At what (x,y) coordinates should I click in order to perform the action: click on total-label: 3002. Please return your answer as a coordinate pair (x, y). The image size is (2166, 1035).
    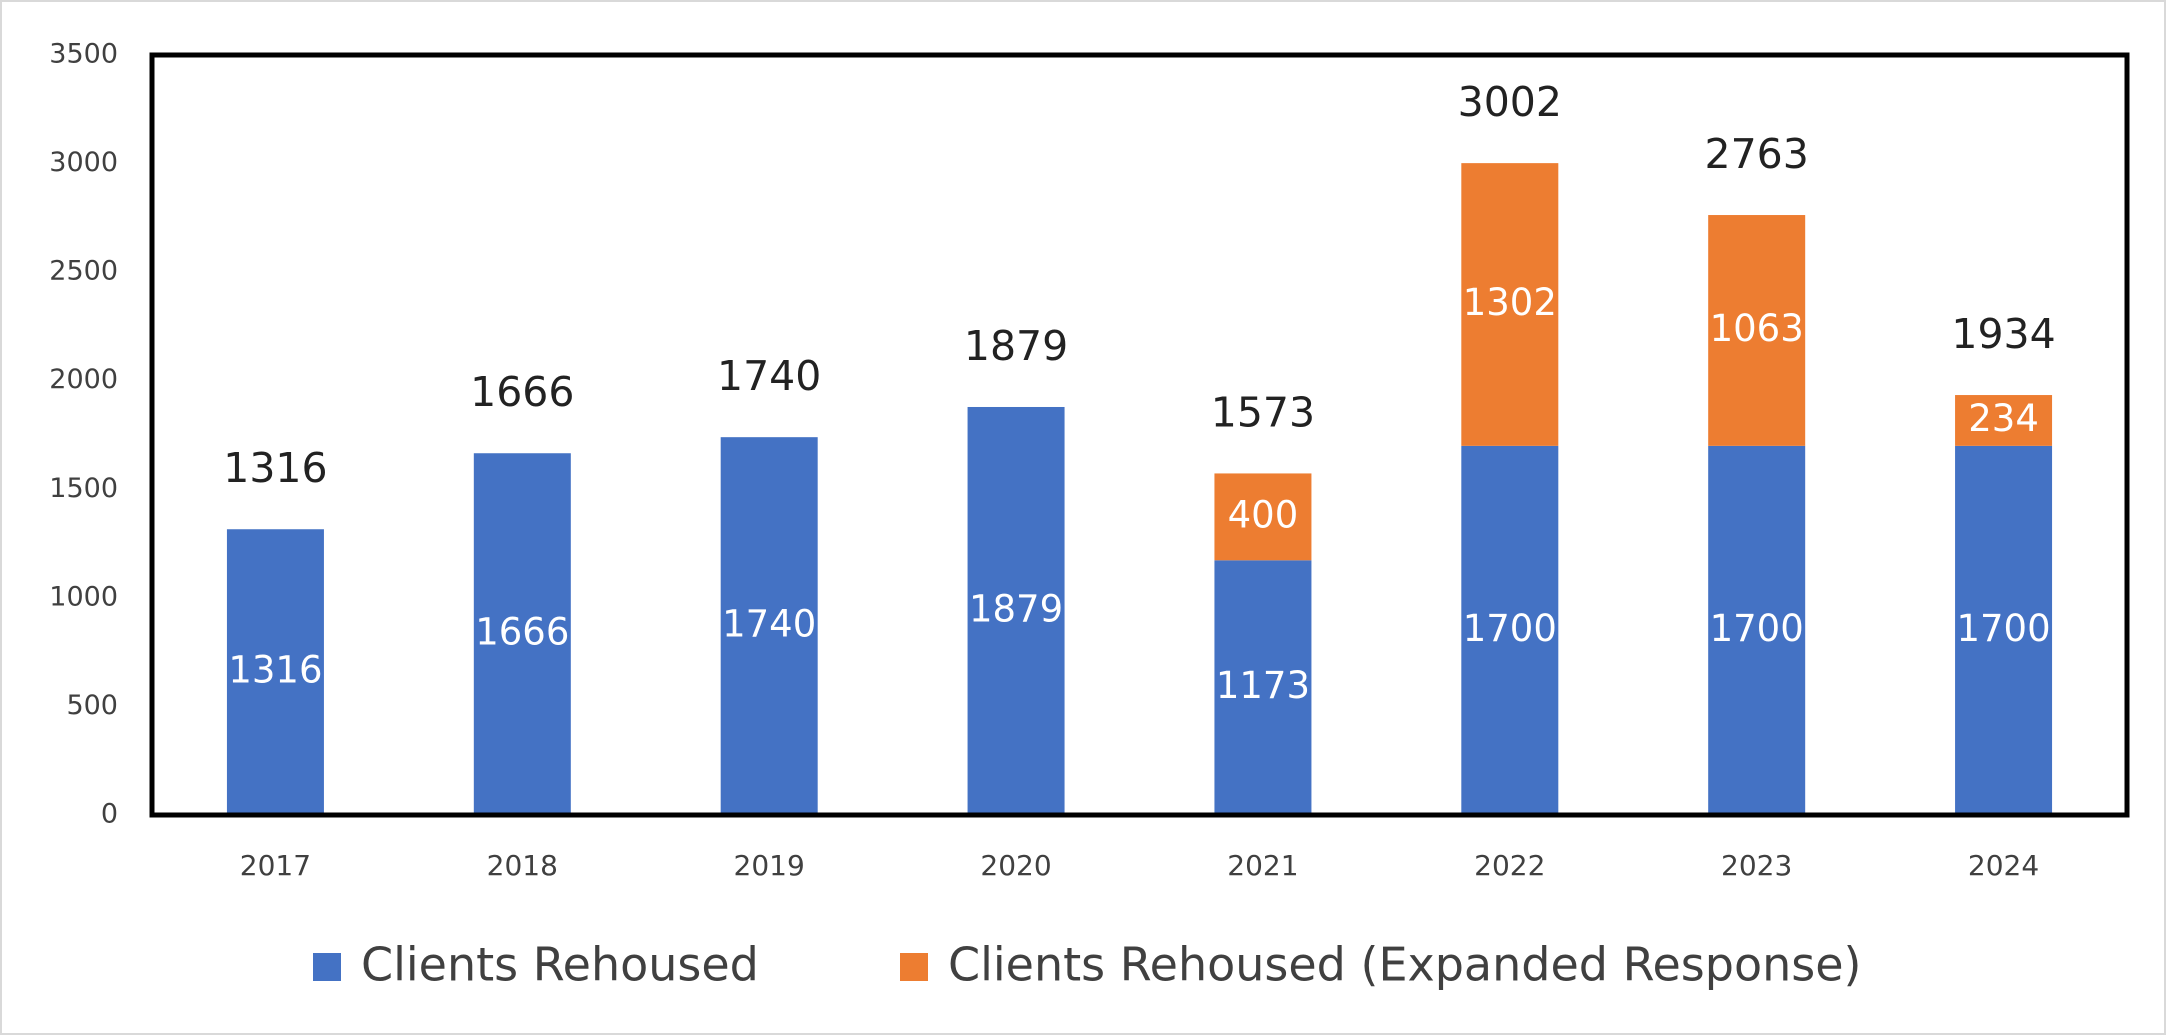
    Looking at the image, I should click on (1510, 102).